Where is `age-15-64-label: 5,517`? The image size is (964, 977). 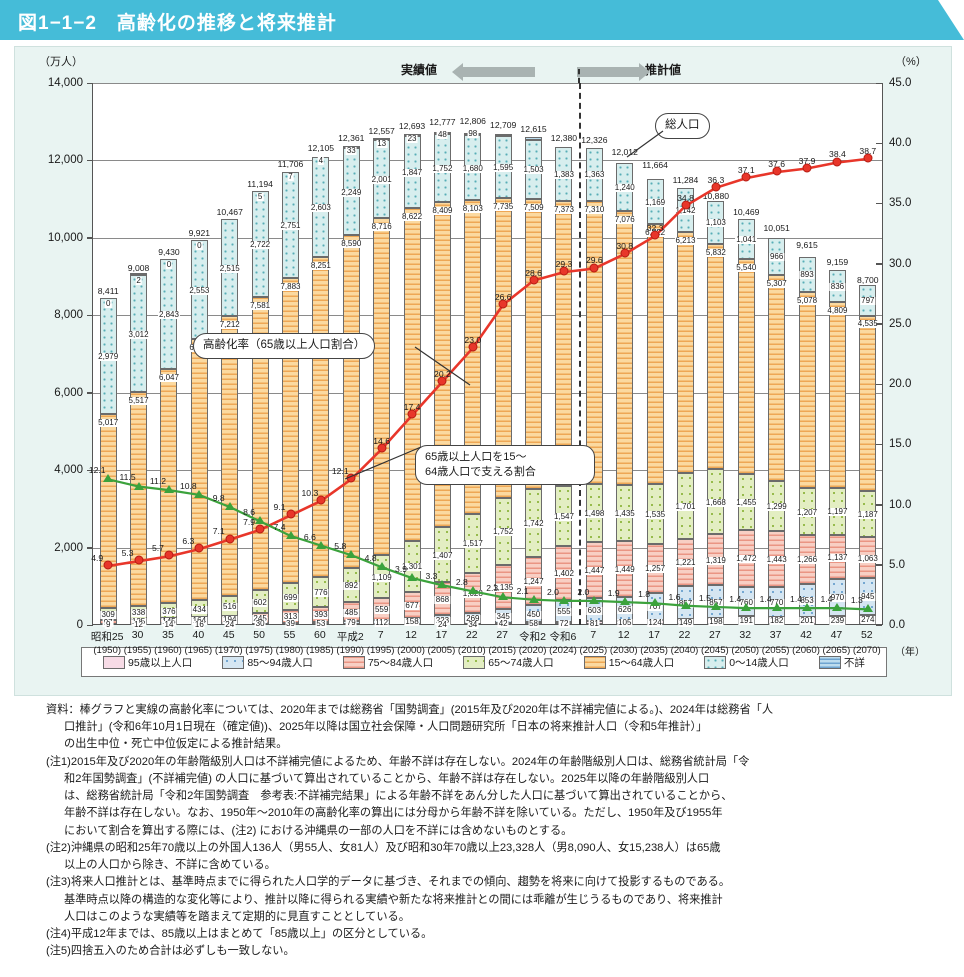 age-15-64-label: 5,517 is located at coordinates (138, 401).